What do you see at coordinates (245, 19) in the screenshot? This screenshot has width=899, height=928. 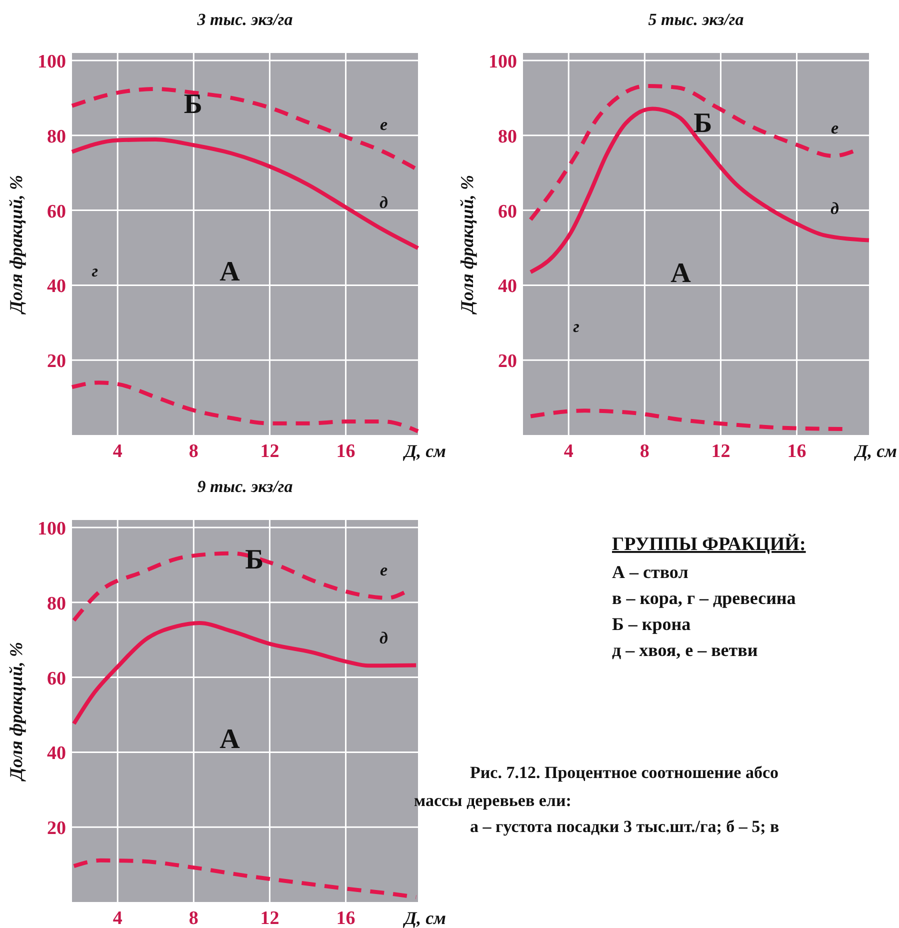 I see `chart-title: 3 тыс. экз/га` at bounding box center [245, 19].